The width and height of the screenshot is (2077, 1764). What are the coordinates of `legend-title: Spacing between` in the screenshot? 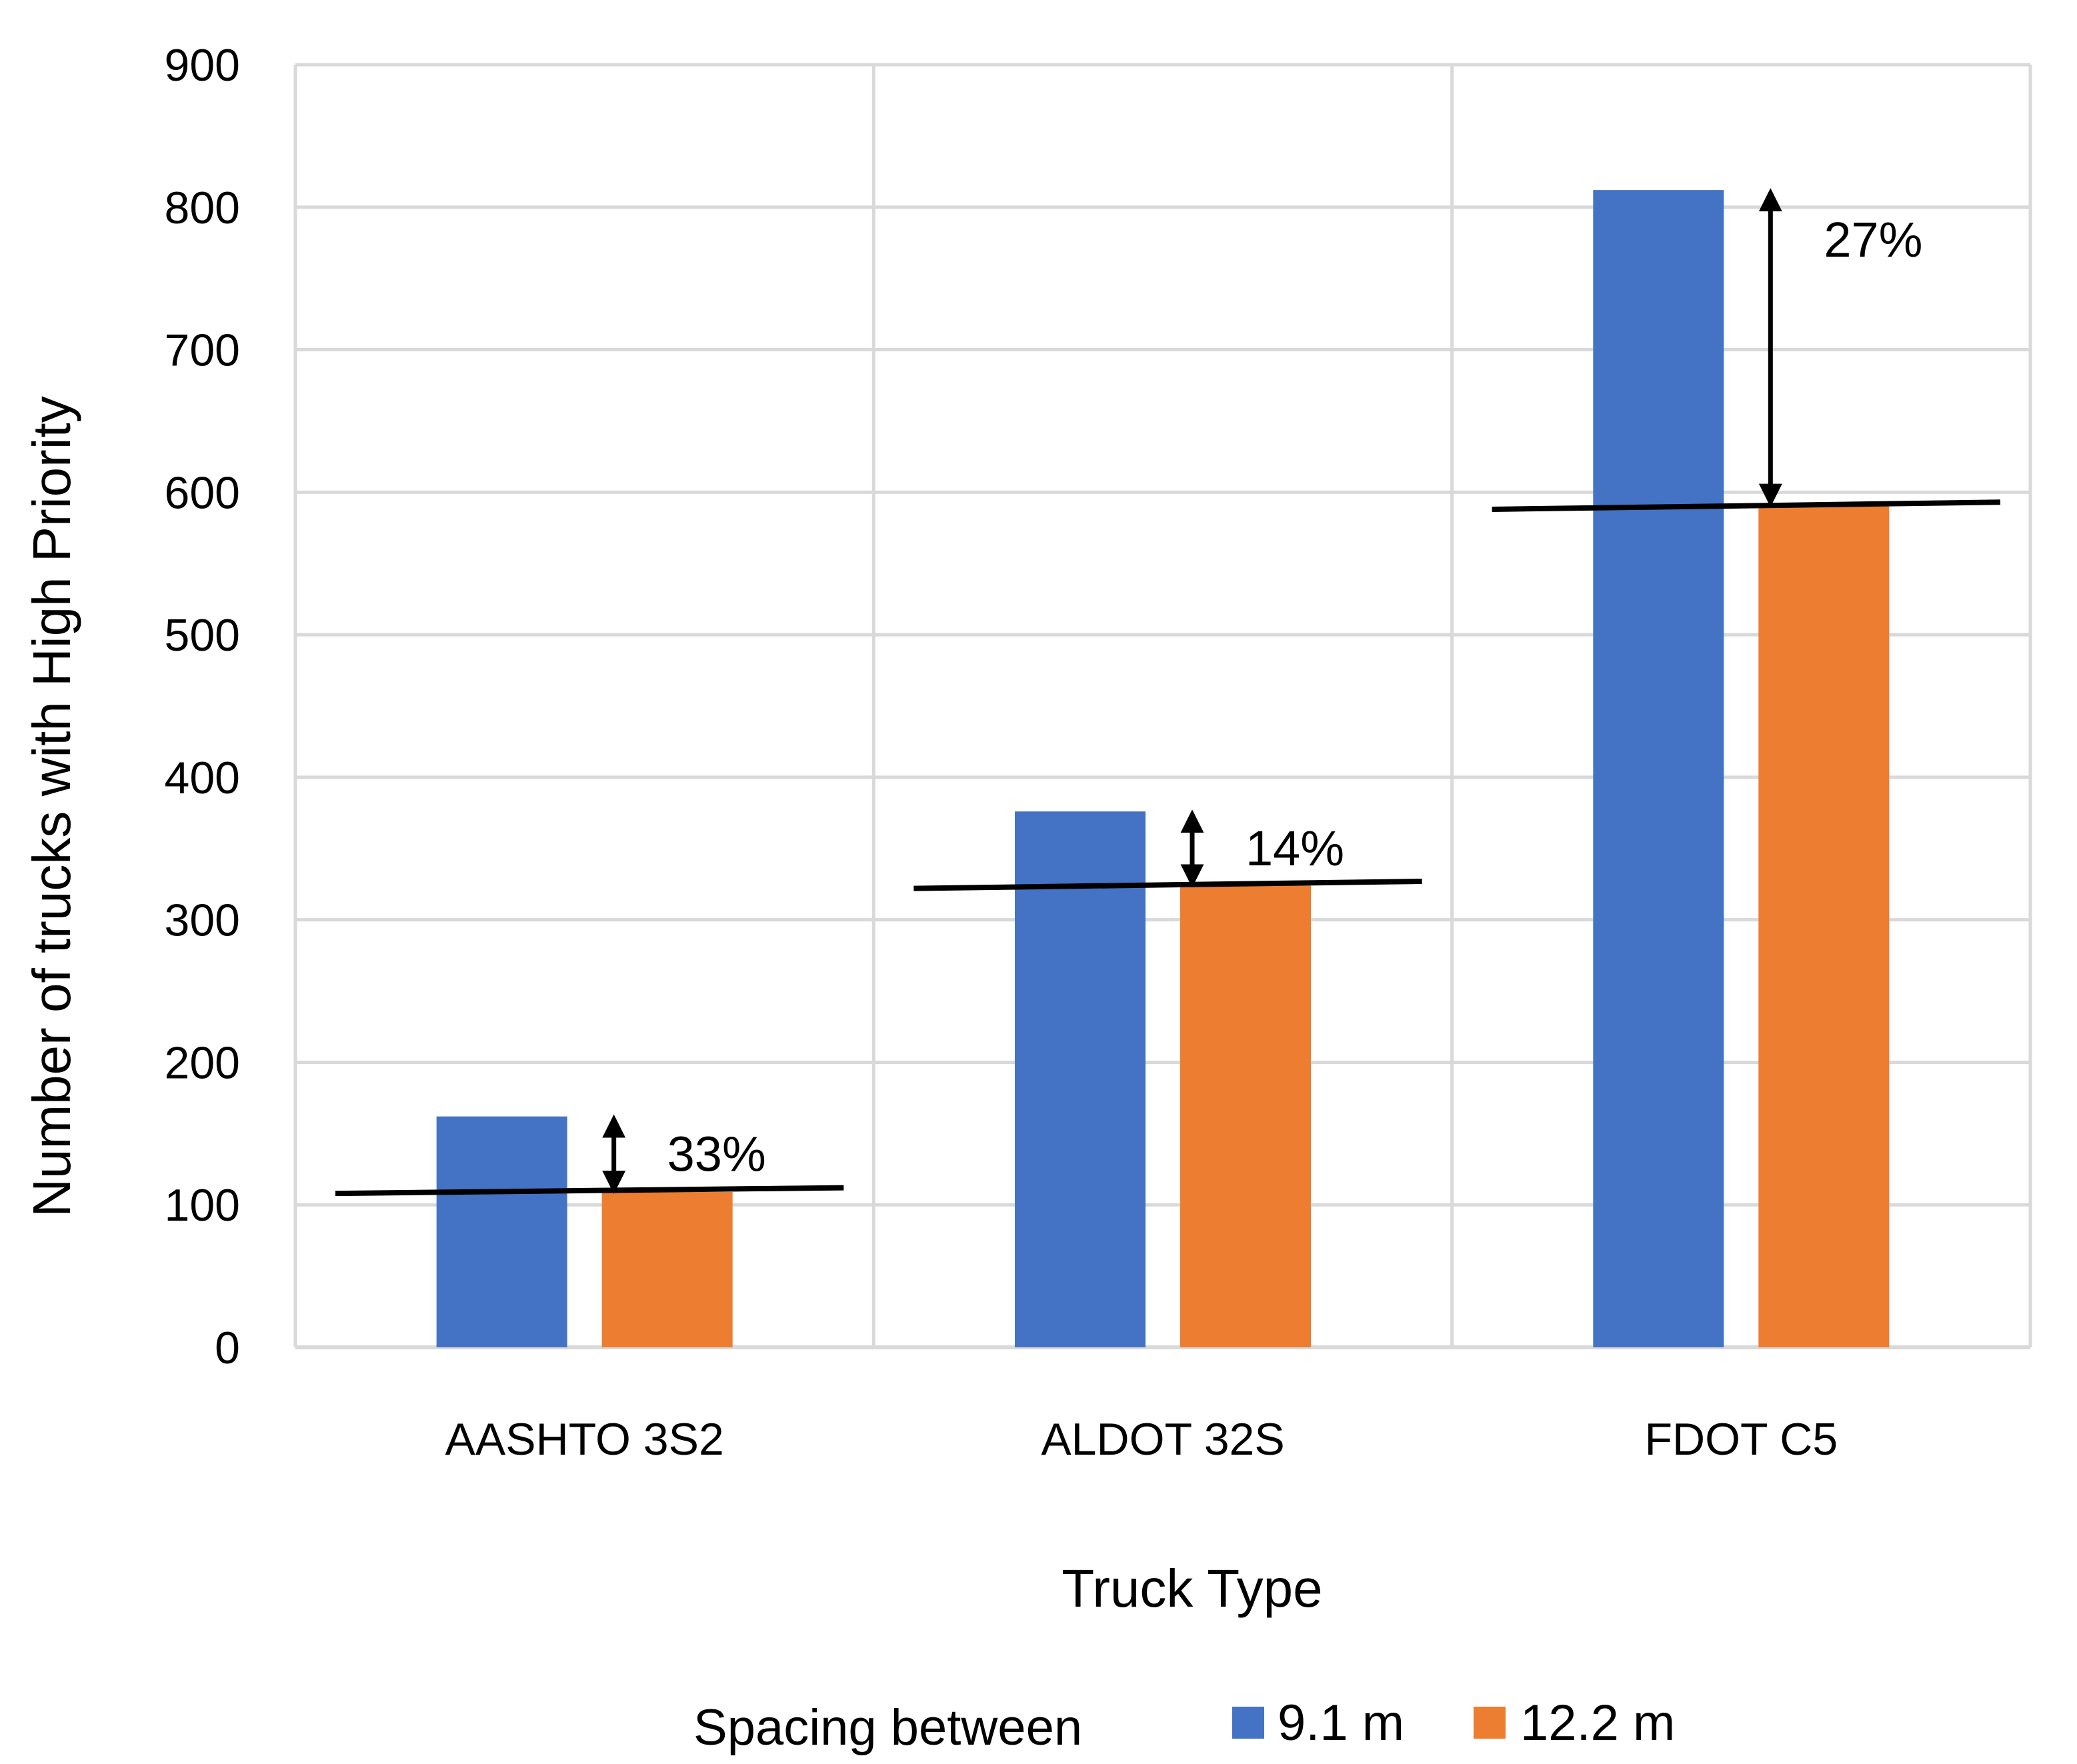 It's located at (887, 1727).